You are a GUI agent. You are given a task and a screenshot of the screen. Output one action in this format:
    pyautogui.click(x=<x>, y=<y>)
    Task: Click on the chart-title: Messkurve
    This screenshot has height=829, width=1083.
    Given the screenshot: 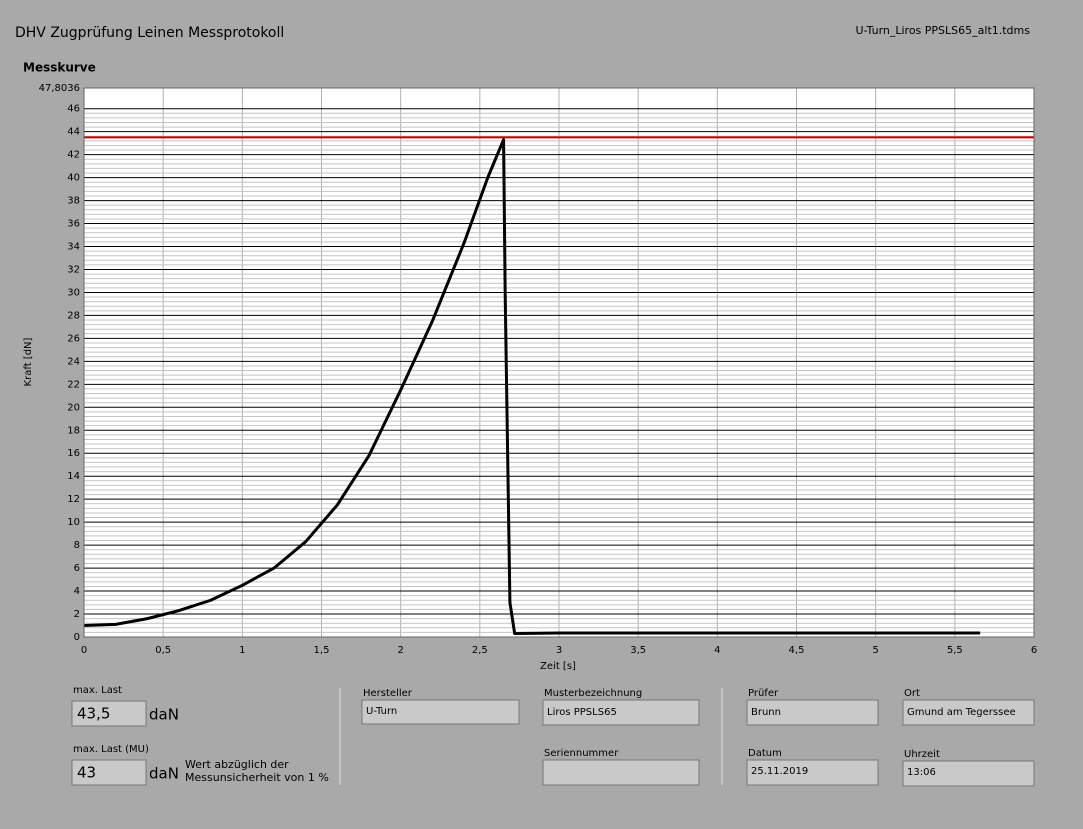 What is the action you would take?
    pyautogui.click(x=59, y=68)
    